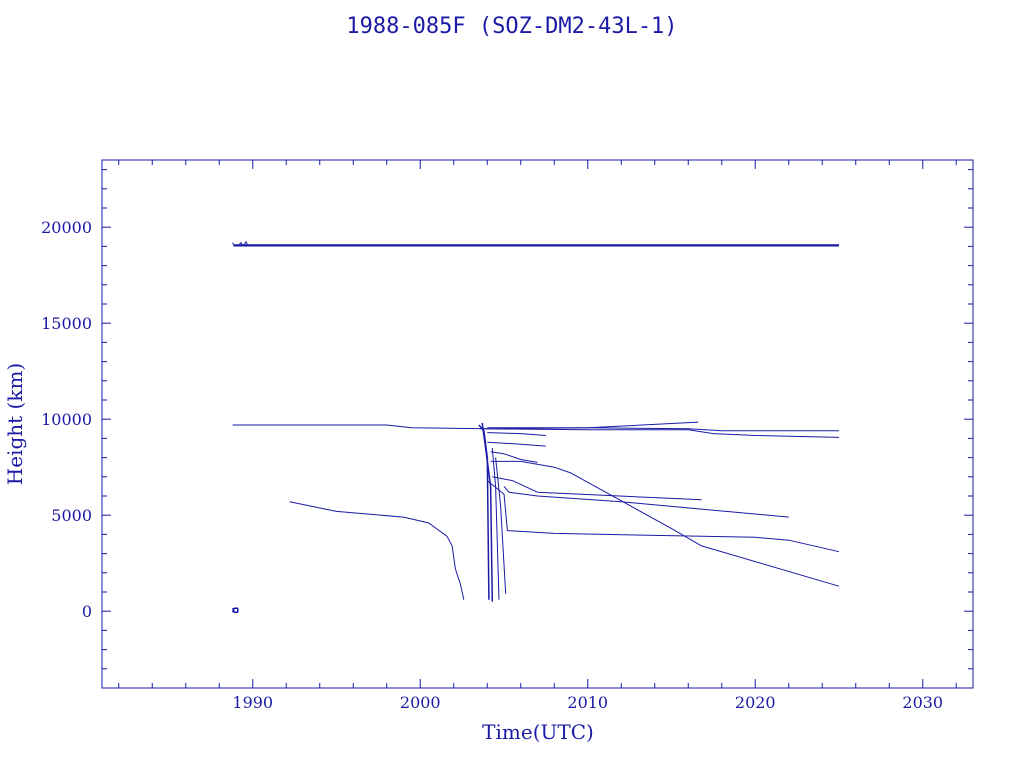 This screenshot has height=768, width=1024. What do you see at coordinates (66, 227) in the screenshot?
I see `y-tick-label: 20000` at bounding box center [66, 227].